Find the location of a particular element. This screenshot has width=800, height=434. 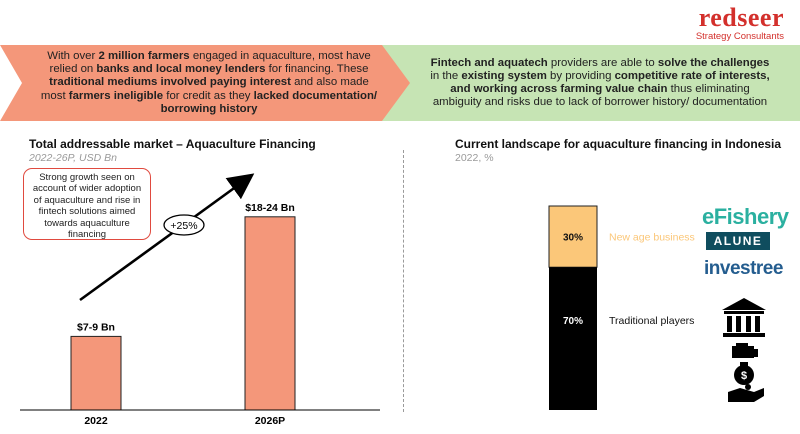

money-bag-icon: $ is located at coordinates (744, 373).